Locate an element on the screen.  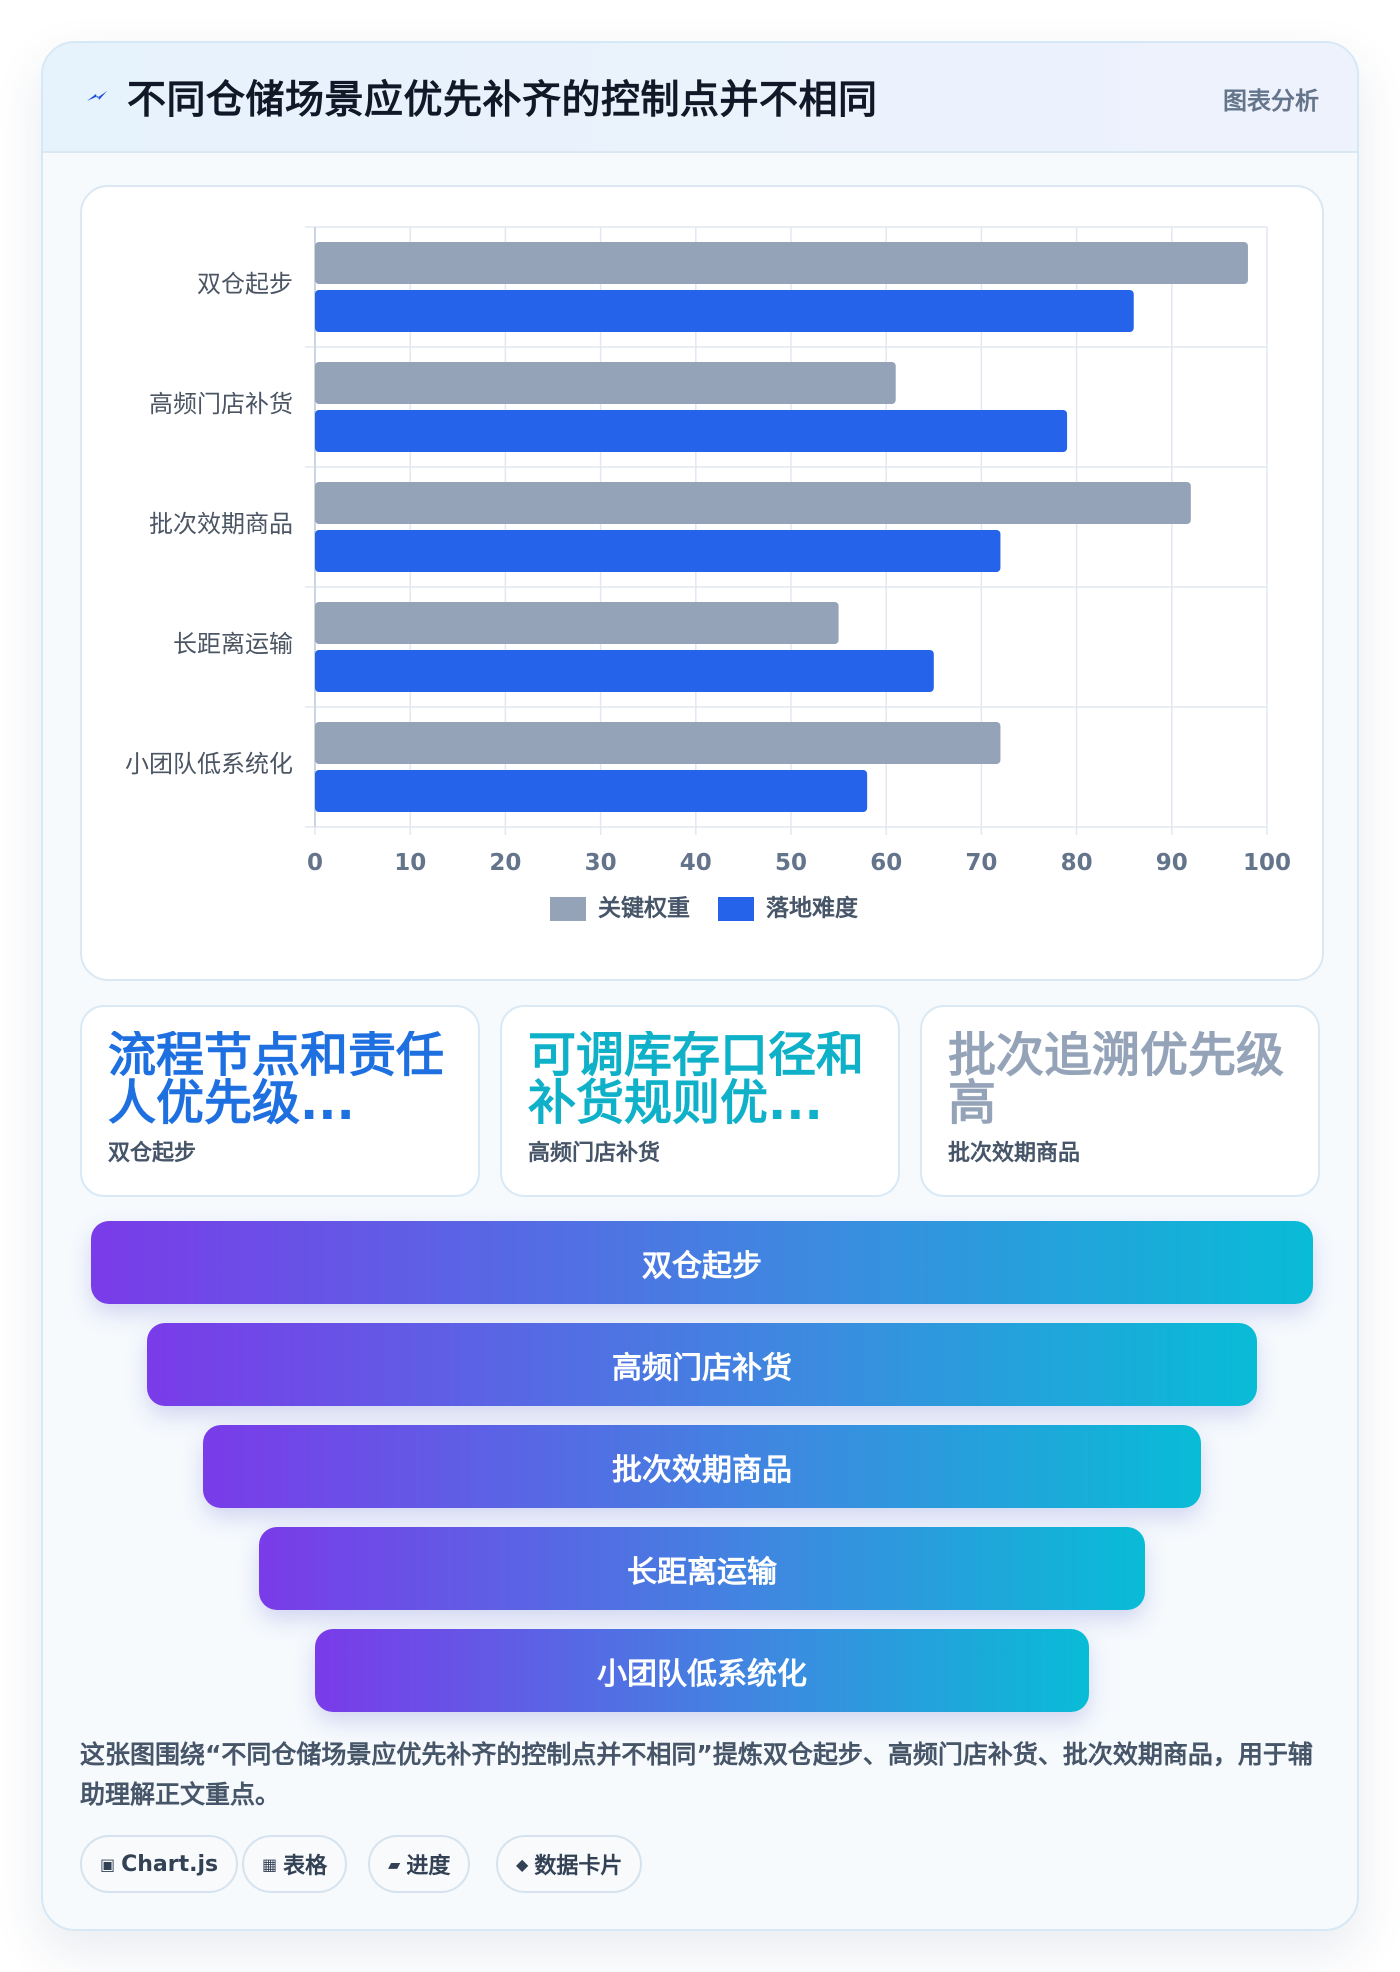
y-tick-label: 长距离运输 is located at coordinates (233, 644).